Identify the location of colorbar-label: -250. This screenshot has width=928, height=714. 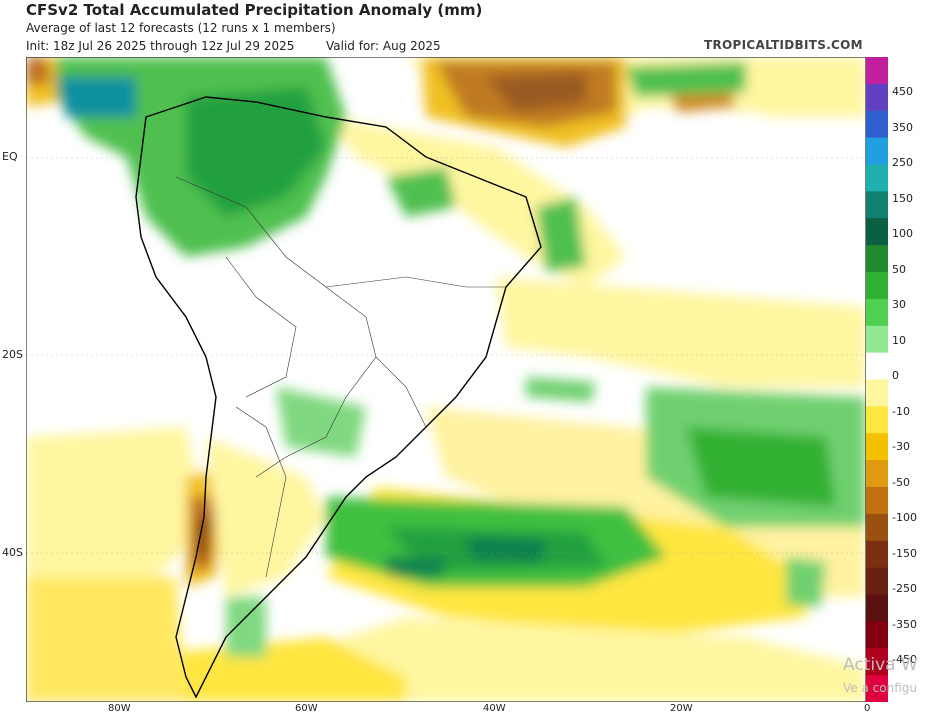
(904, 588).